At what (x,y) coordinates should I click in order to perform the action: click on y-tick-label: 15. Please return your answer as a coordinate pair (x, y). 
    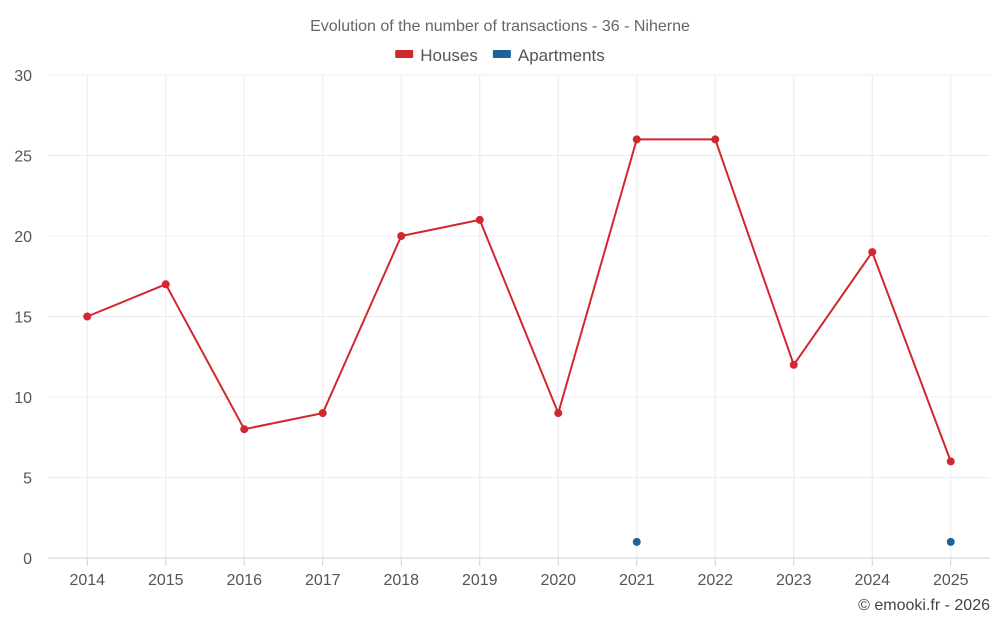
    Looking at the image, I should click on (23, 318).